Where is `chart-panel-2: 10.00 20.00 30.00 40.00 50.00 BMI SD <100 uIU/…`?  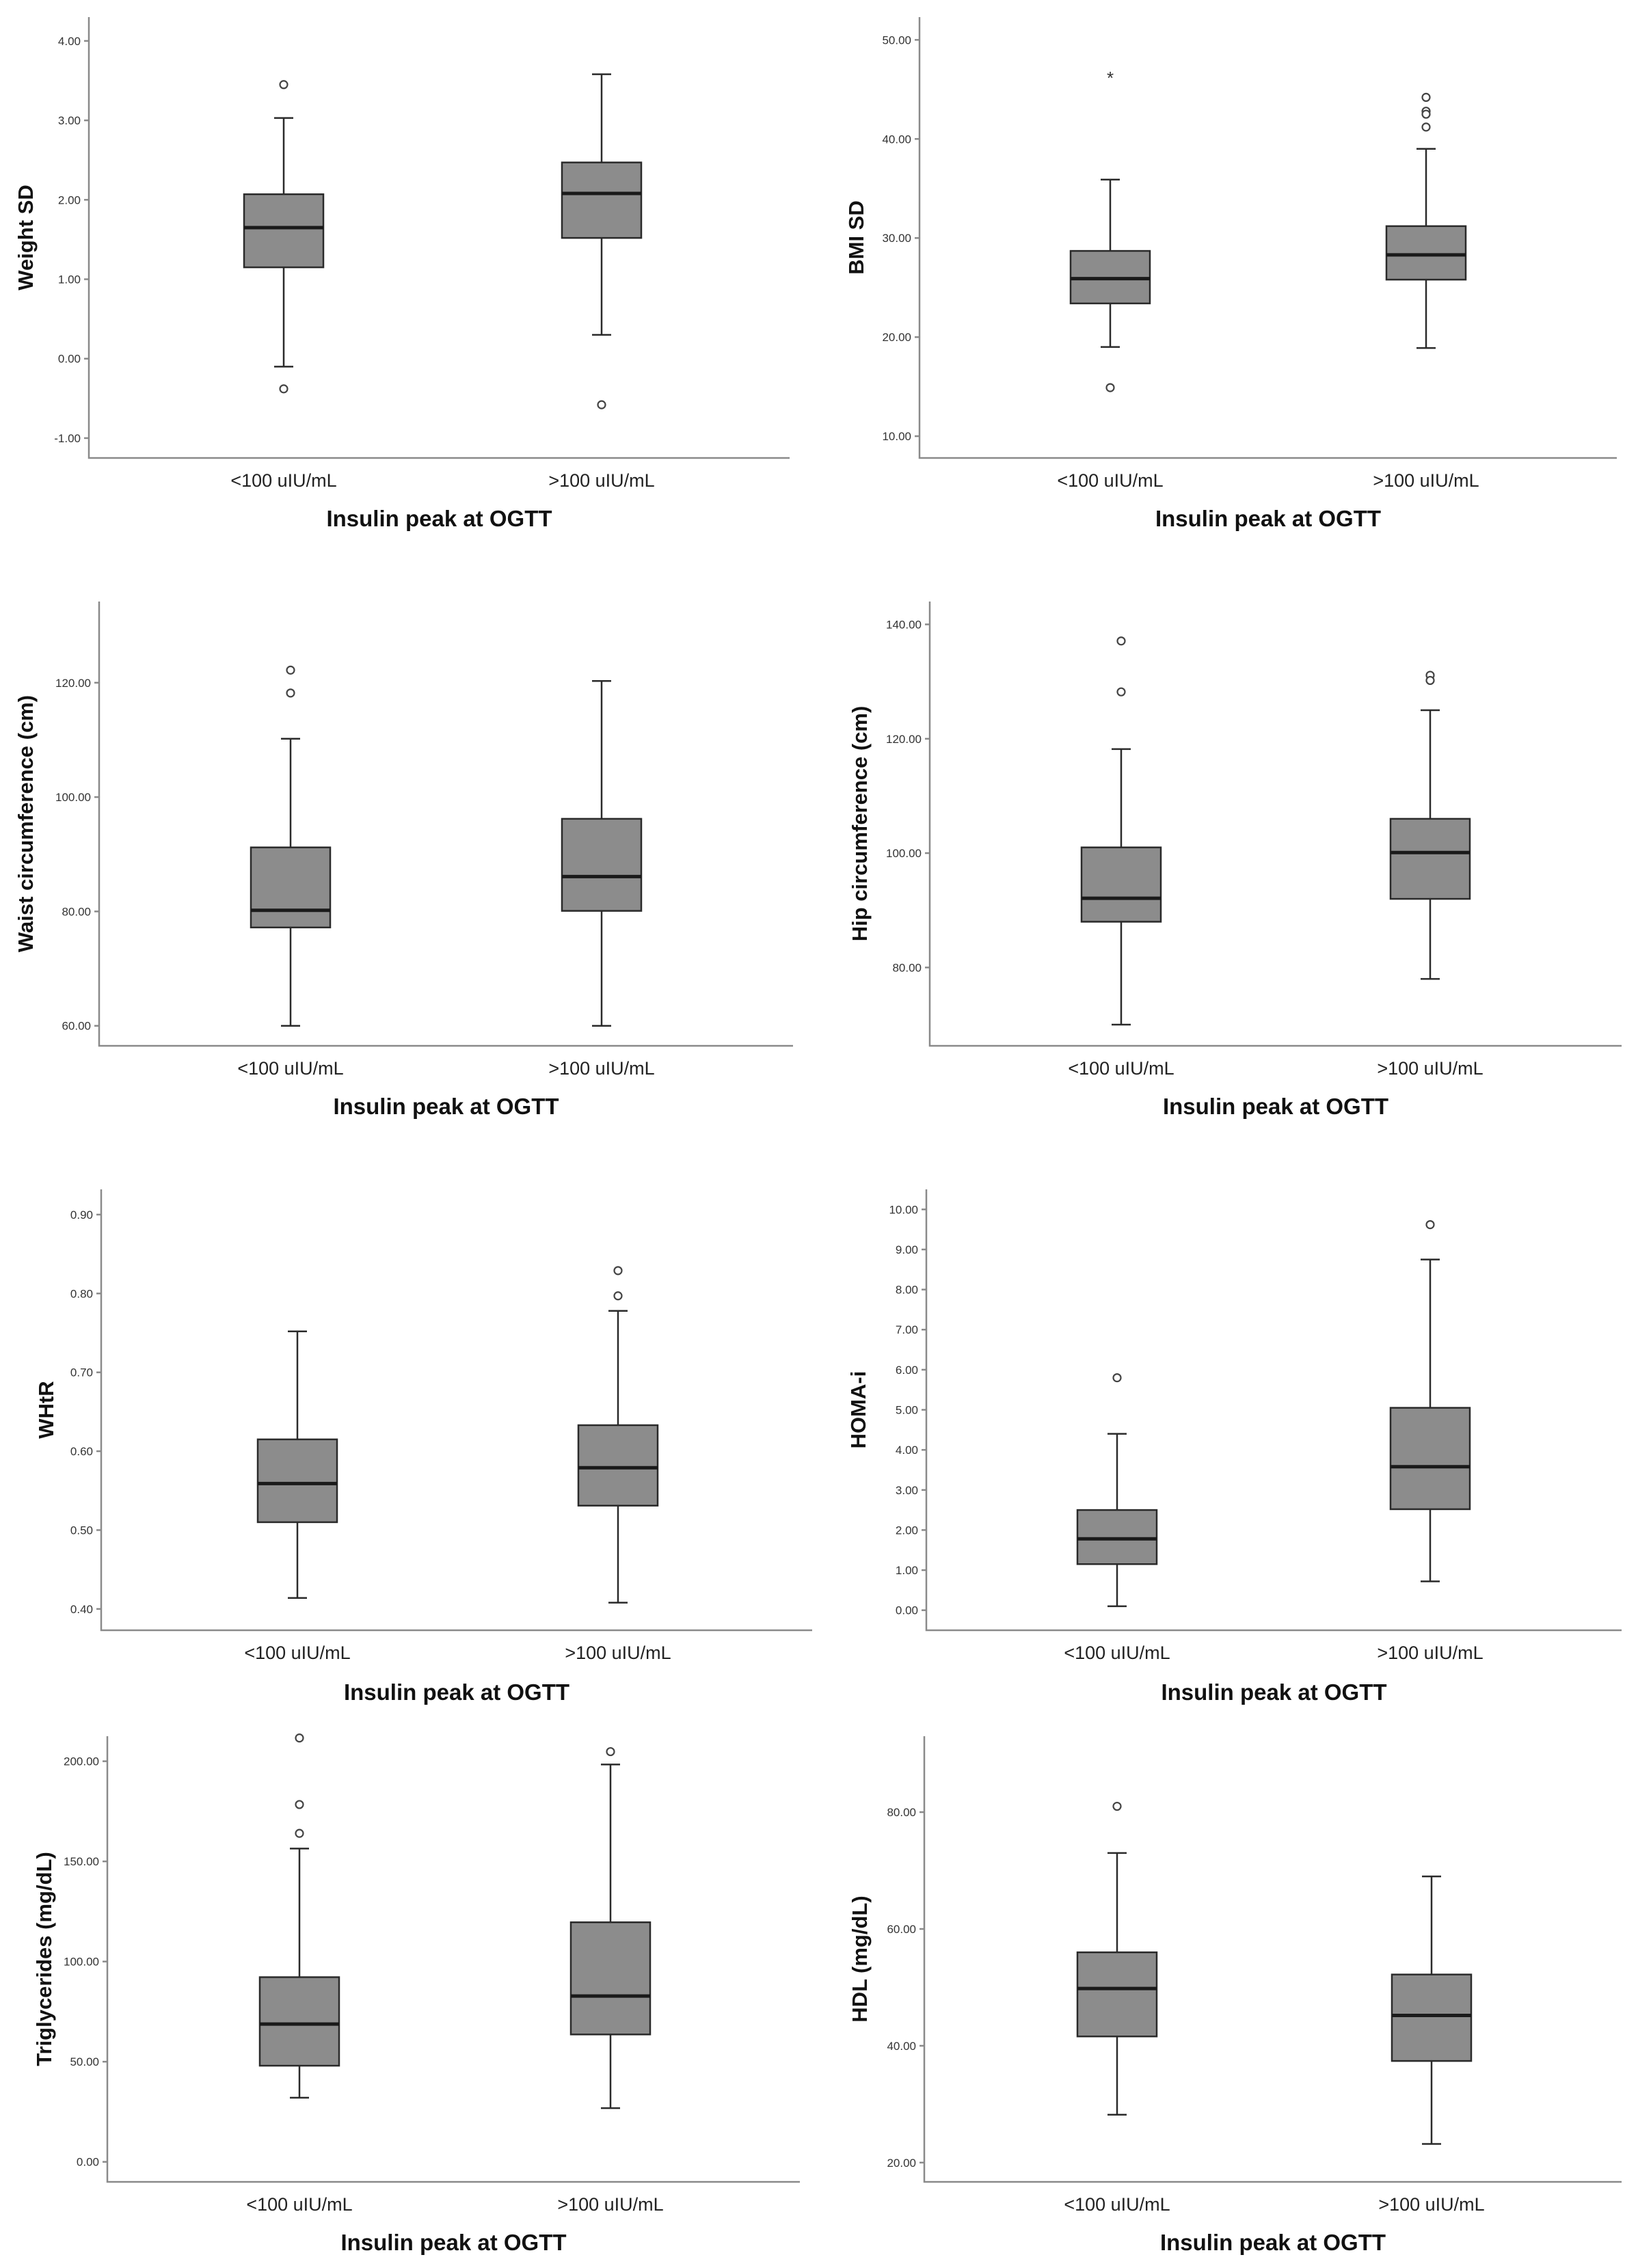
chart-panel-2: 10.00 20.00 30.00 40.00 50.00 BMI SD <100 uIU/… is located at coordinates (1230, 274).